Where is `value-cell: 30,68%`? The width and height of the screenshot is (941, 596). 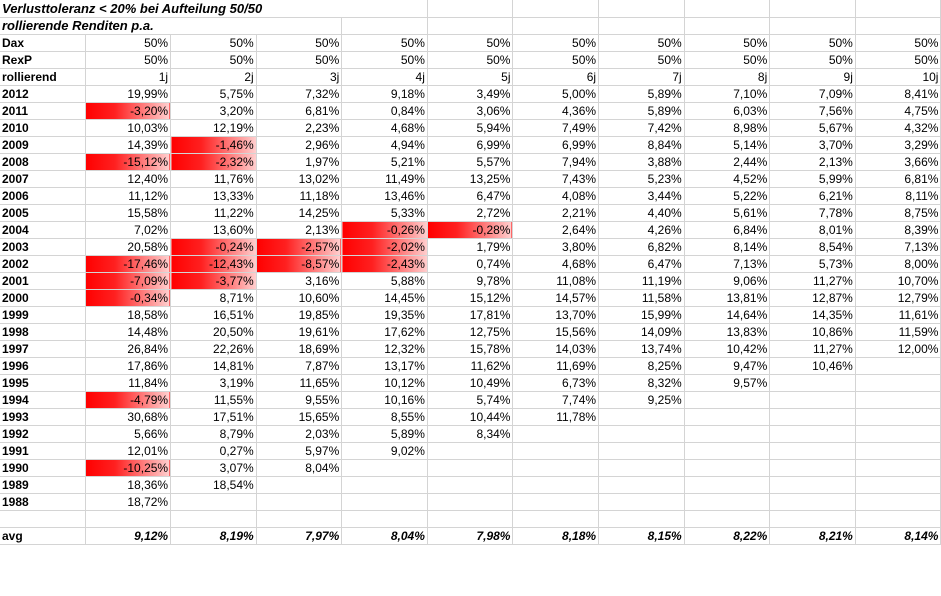
value-cell: 30,68% is located at coordinates (128, 417).